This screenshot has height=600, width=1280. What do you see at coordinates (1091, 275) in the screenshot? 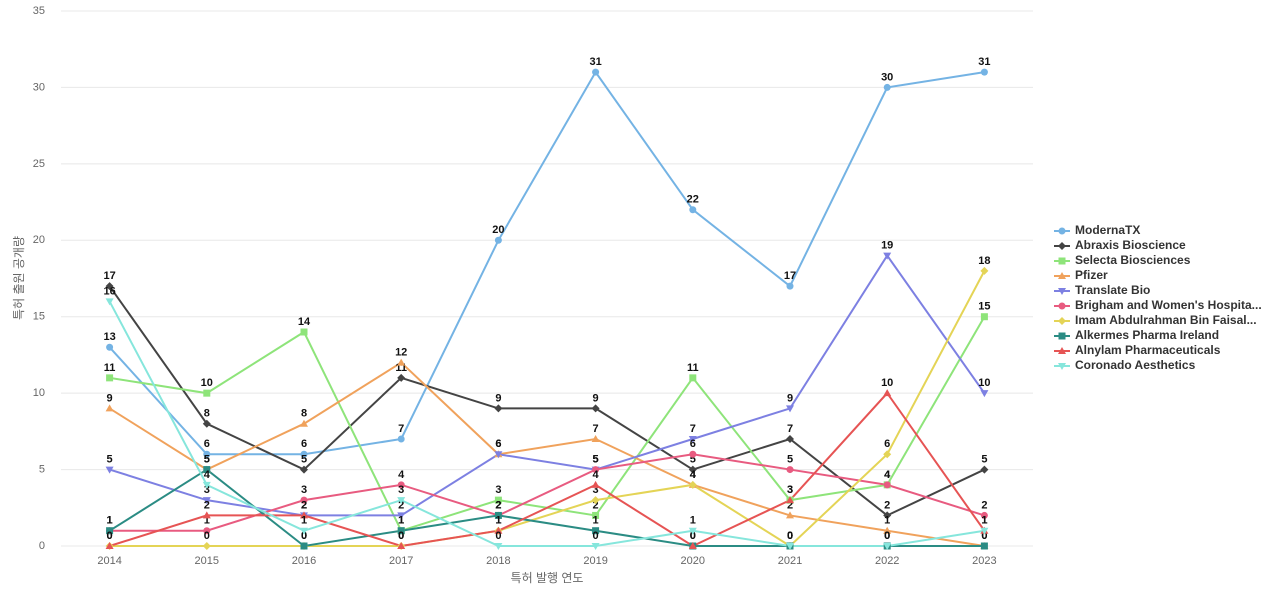
I see `legend-label: Pfizer` at bounding box center [1091, 275].